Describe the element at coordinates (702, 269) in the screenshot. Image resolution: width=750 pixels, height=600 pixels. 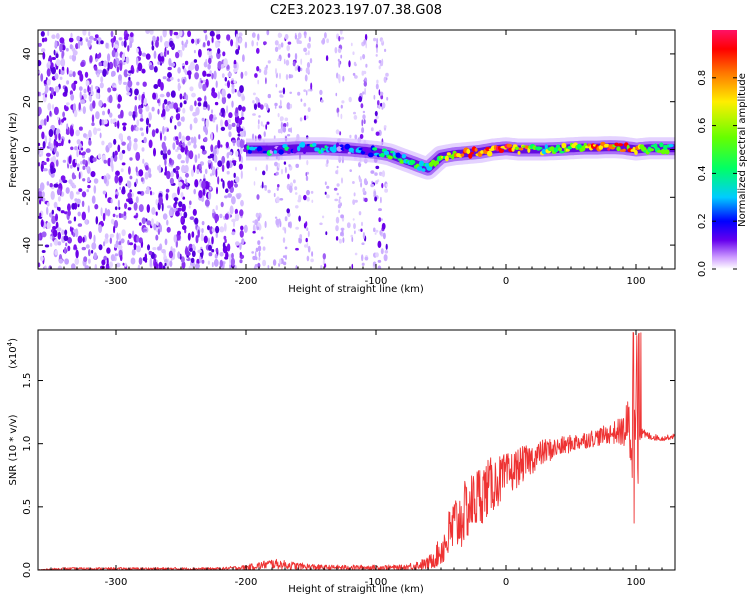
I see `colorbar-tick-label: 0.0` at that location.